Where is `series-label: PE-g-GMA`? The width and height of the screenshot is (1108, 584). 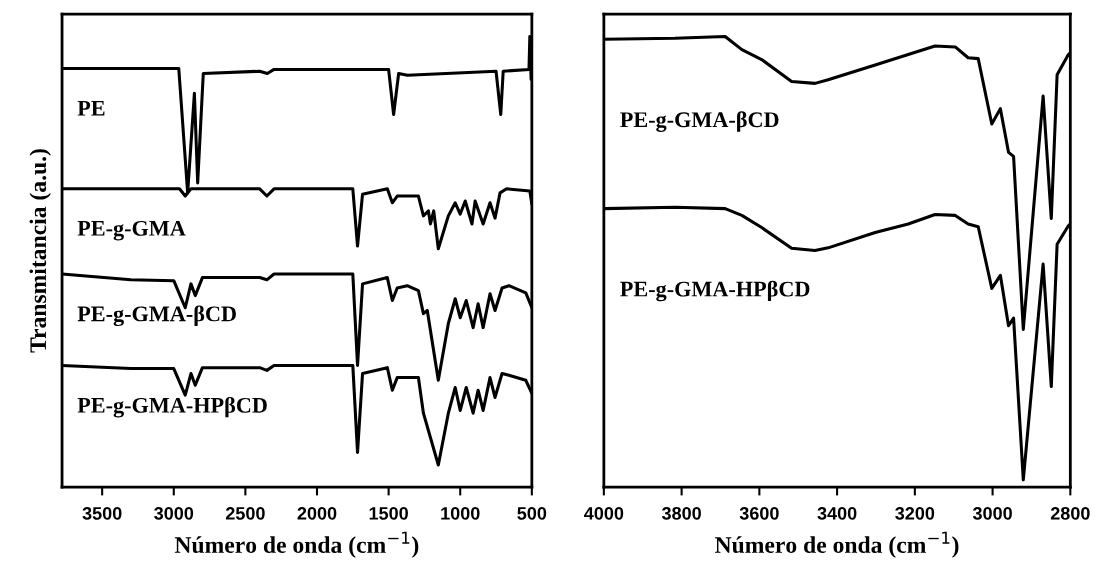 series-label: PE-g-GMA is located at coordinates (131, 230).